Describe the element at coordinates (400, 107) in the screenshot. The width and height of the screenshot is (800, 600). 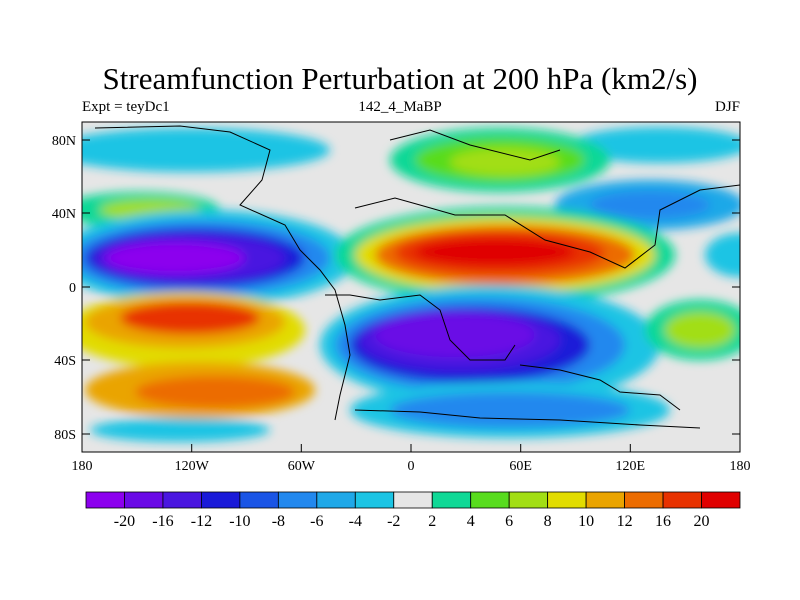
I see `case-label: 142_4_MaBP` at that location.